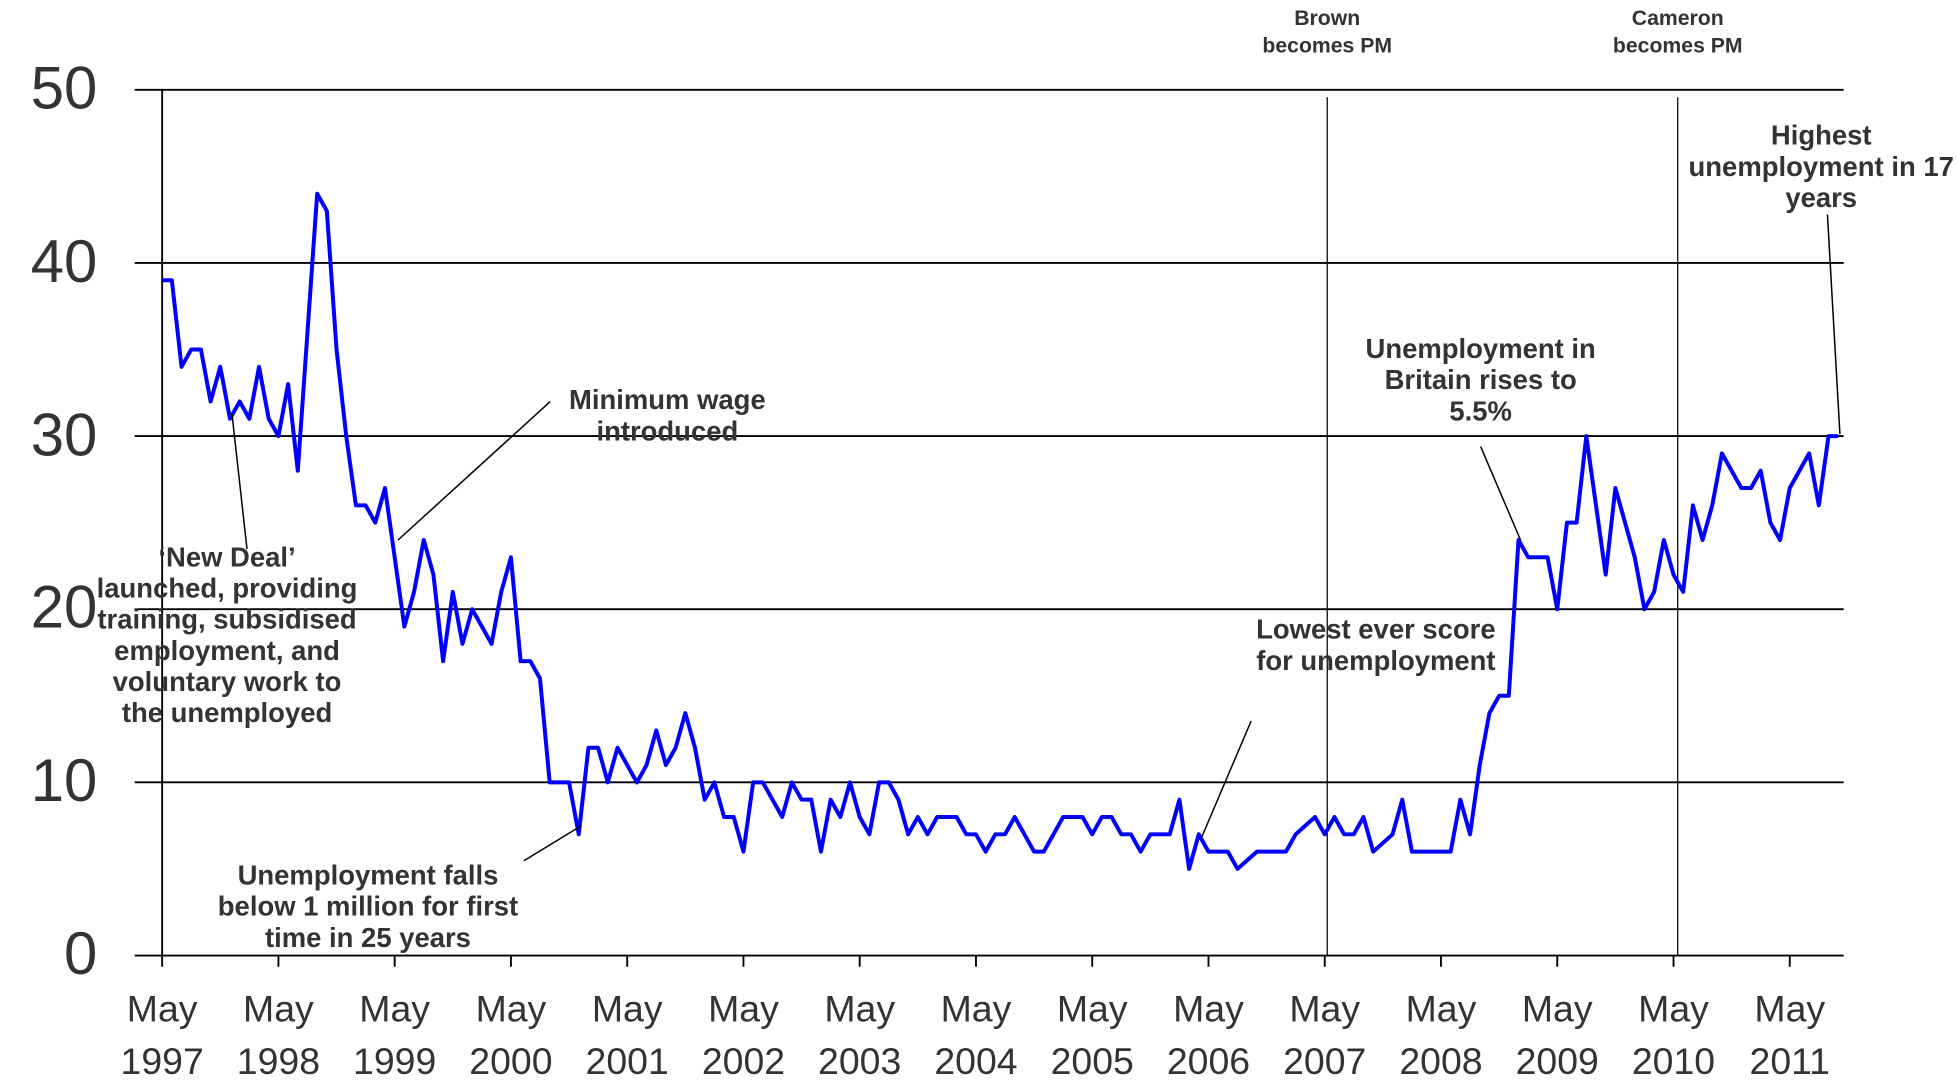  What do you see at coordinates (1325, 1036) in the screenshot?
I see `x-tick-label: May 2007` at bounding box center [1325, 1036].